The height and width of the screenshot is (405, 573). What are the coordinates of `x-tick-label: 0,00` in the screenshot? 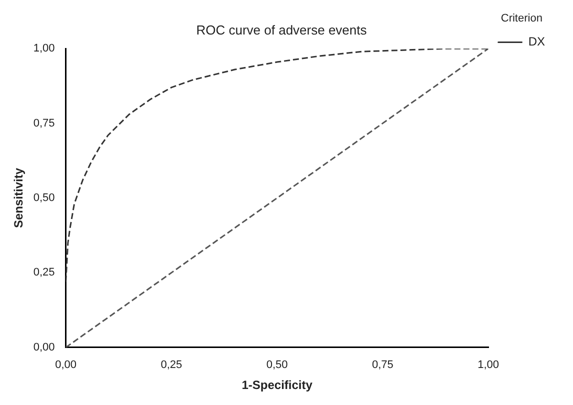 It's located at (66, 365).